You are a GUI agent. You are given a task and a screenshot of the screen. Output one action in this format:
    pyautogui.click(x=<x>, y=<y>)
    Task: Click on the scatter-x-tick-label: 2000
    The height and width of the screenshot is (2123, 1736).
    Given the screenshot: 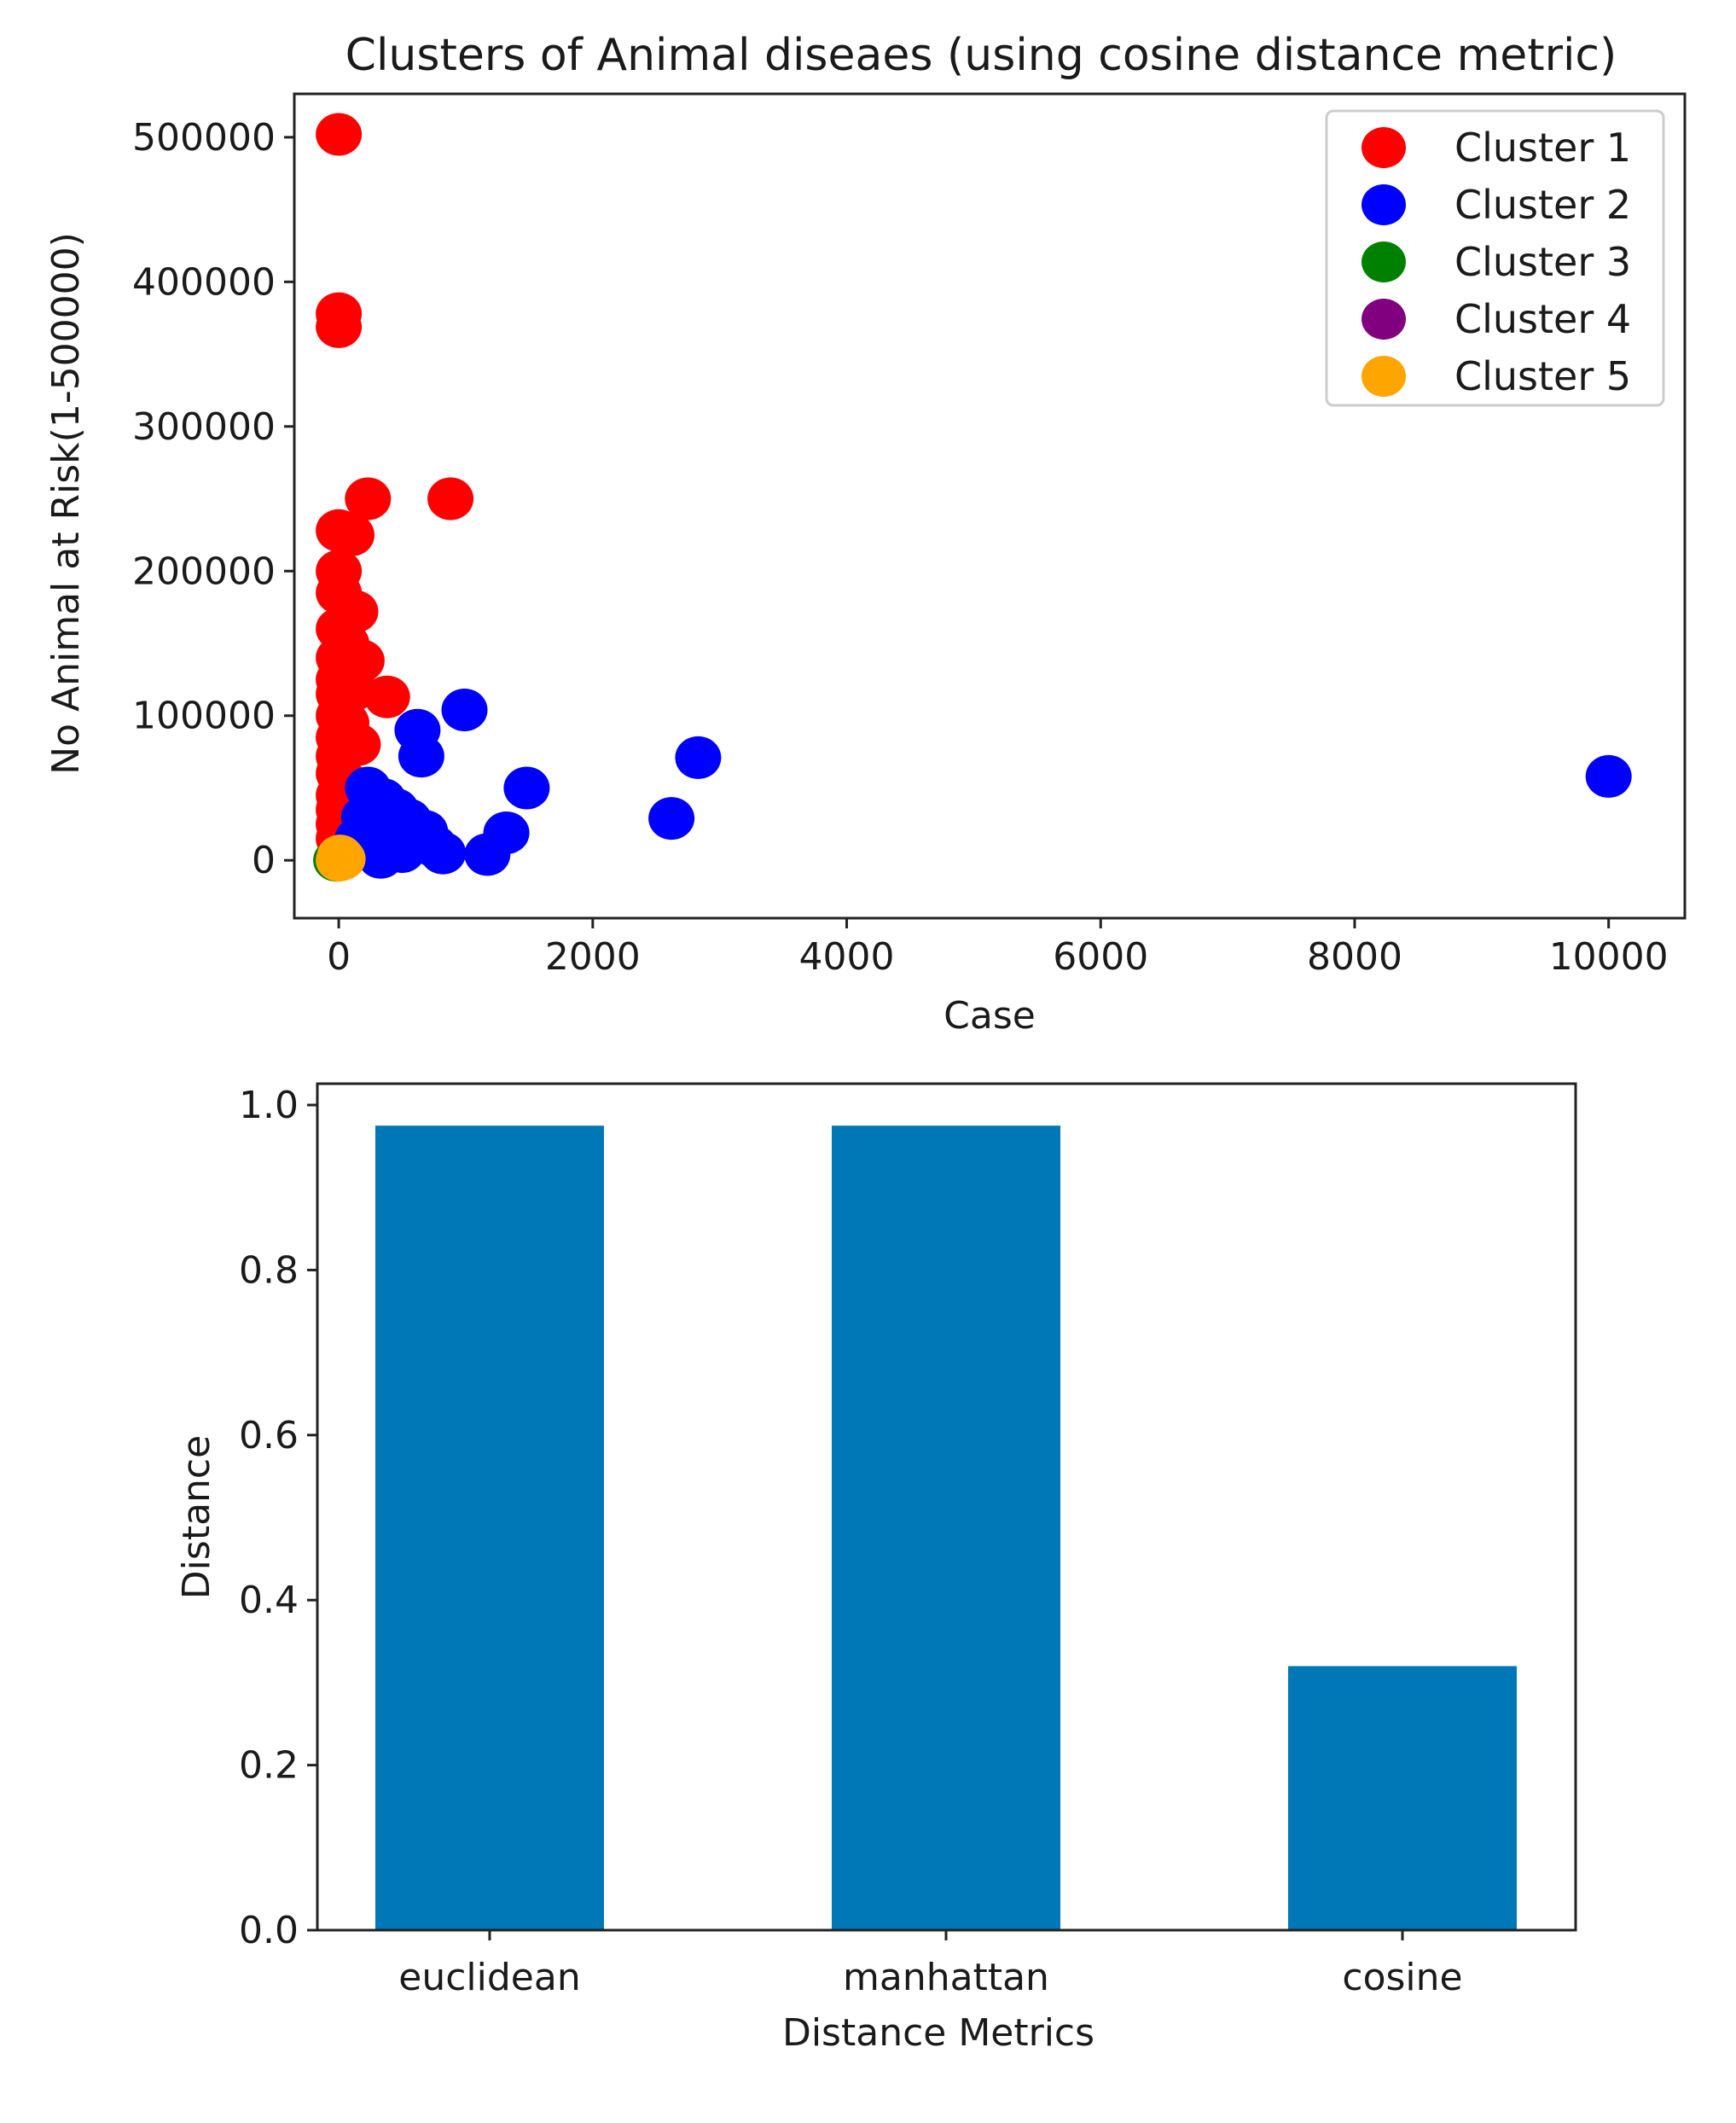 What is the action you would take?
    pyautogui.click(x=593, y=957)
    